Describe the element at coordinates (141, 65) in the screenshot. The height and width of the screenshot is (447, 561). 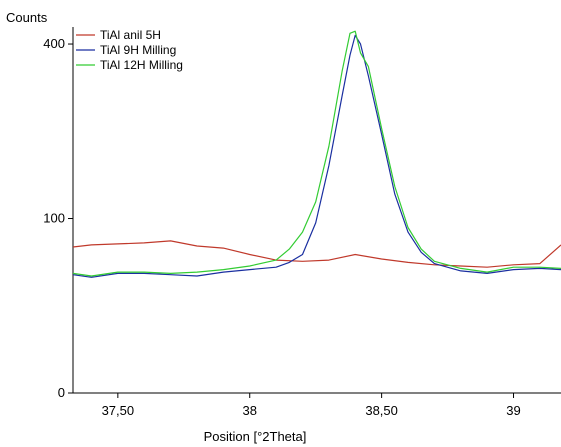
I see `legend-label-tial-12h-milling: TiAl 12H Milling` at that location.